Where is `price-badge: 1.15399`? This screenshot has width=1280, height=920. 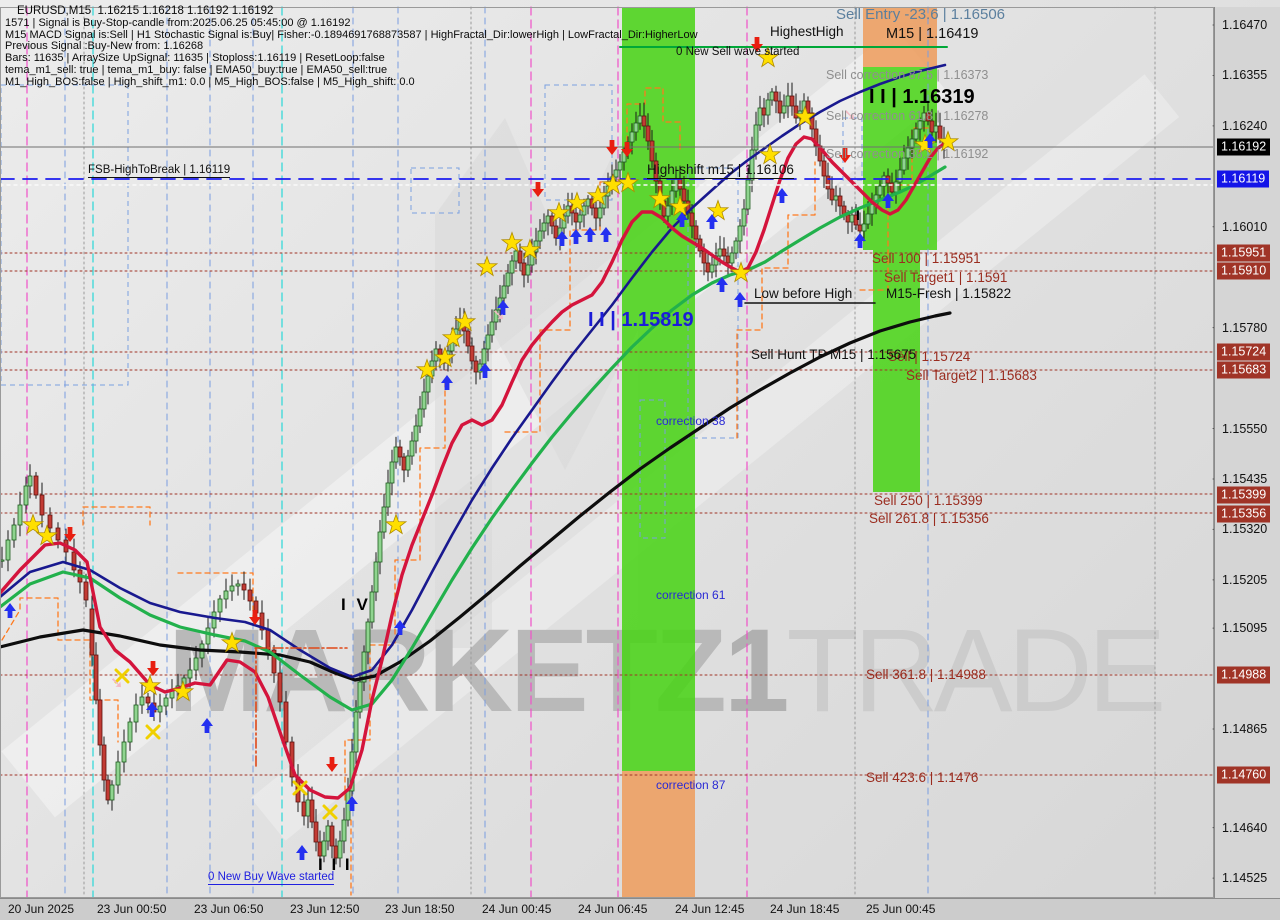
price-badge: 1.15399 is located at coordinates (1244, 495).